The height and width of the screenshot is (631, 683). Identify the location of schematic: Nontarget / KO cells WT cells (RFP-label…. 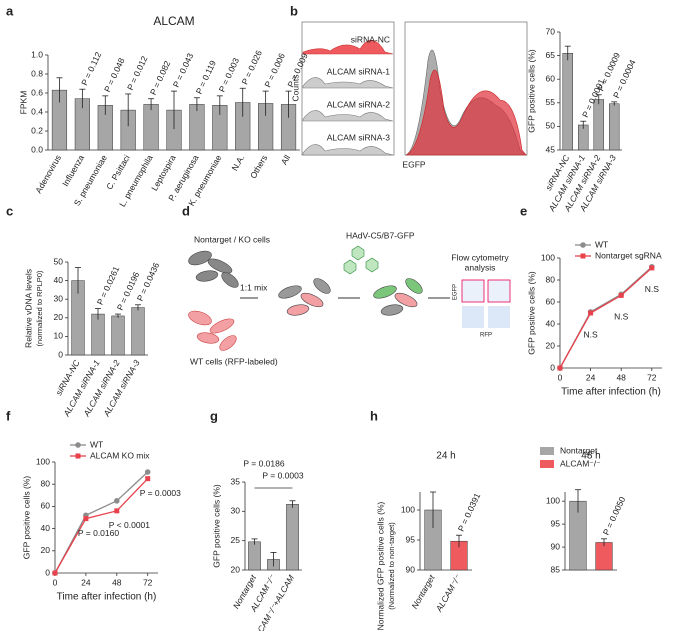
(349, 298).